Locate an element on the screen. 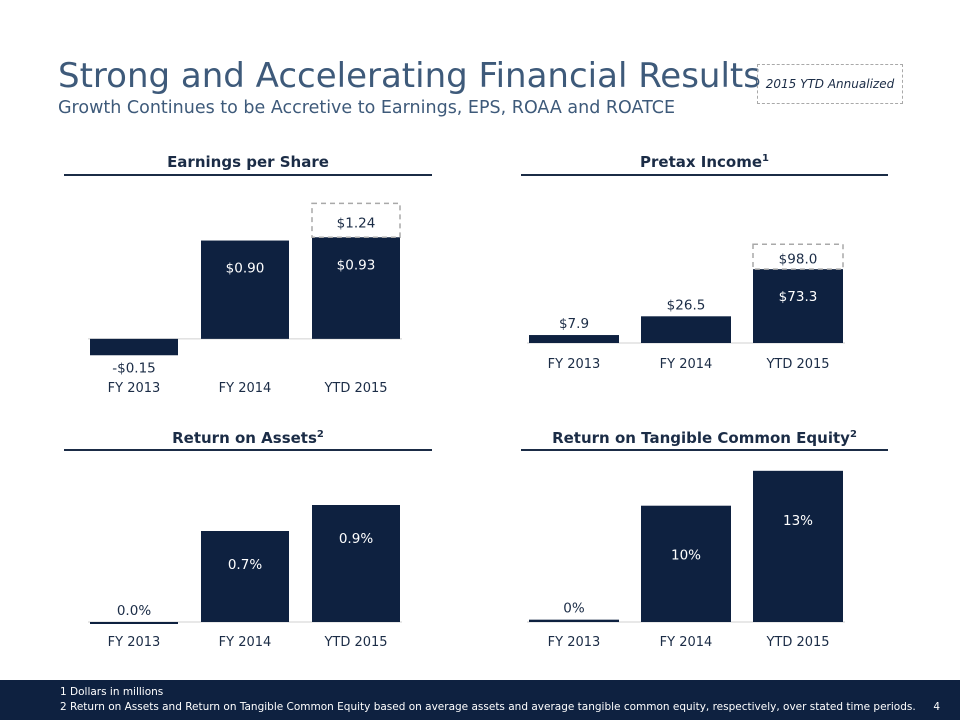  tick-label-eps-0: FY 2013 is located at coordinates (134, 388).